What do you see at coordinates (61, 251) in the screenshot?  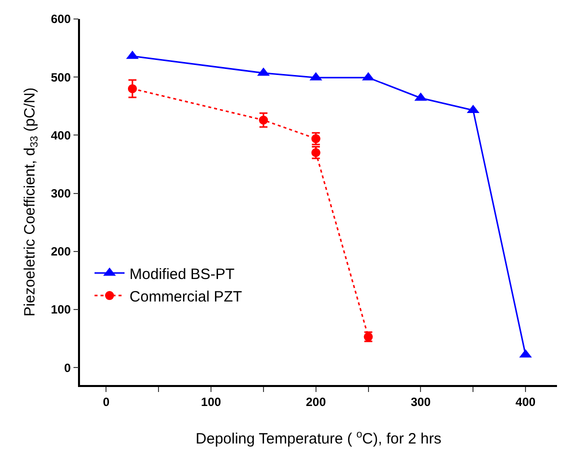 I see `y-tick-label: 200` at bounding box center [61, 251].